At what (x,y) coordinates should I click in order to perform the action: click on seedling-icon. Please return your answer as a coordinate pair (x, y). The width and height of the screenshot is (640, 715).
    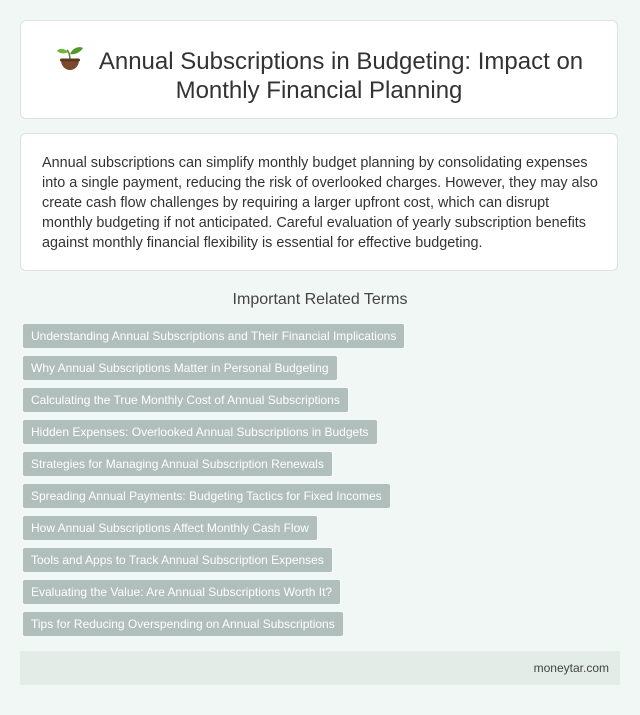
    Looking at the image, I should click on (69, 58).